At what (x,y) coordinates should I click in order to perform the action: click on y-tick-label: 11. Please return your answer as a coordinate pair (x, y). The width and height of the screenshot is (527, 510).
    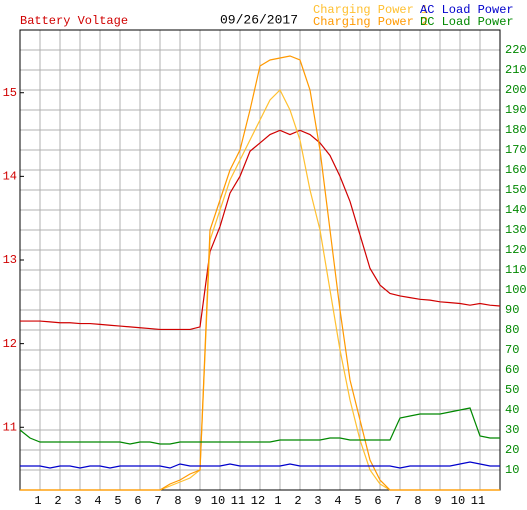
    Looking at the image, I should click on (10, 427).